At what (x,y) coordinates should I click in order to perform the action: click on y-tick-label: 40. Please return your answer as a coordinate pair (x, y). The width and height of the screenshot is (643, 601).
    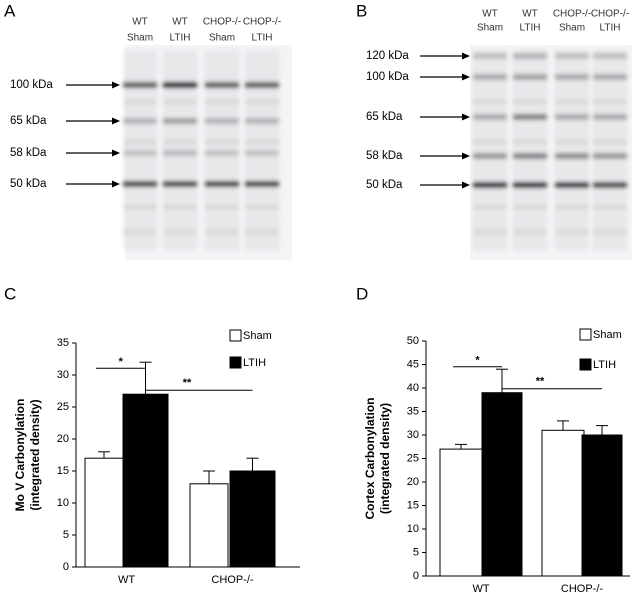
    Looking at the image, I should click on (413, 388).